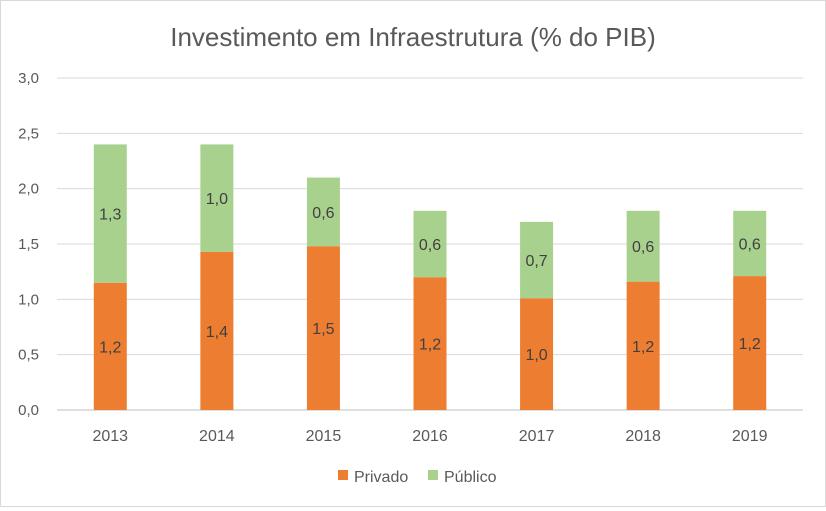 This screenshot has width=826, height=511. I want to click on bar-privado-2019, so click(750, 343).